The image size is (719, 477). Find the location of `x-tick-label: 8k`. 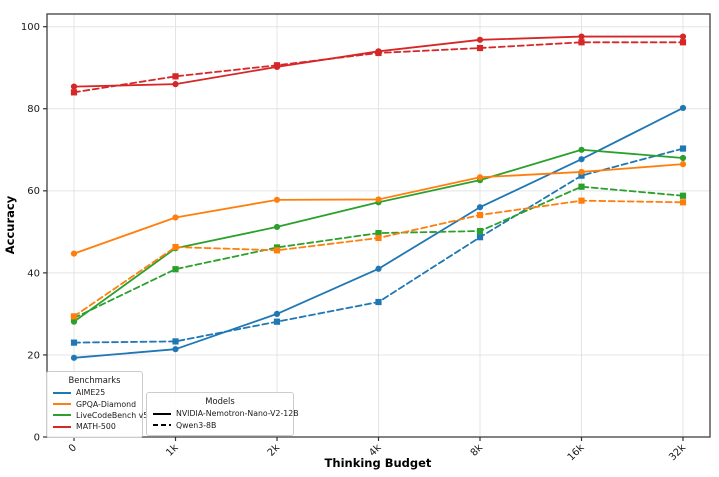

x-tick-label: 8k is located at coordinates (477, 450).